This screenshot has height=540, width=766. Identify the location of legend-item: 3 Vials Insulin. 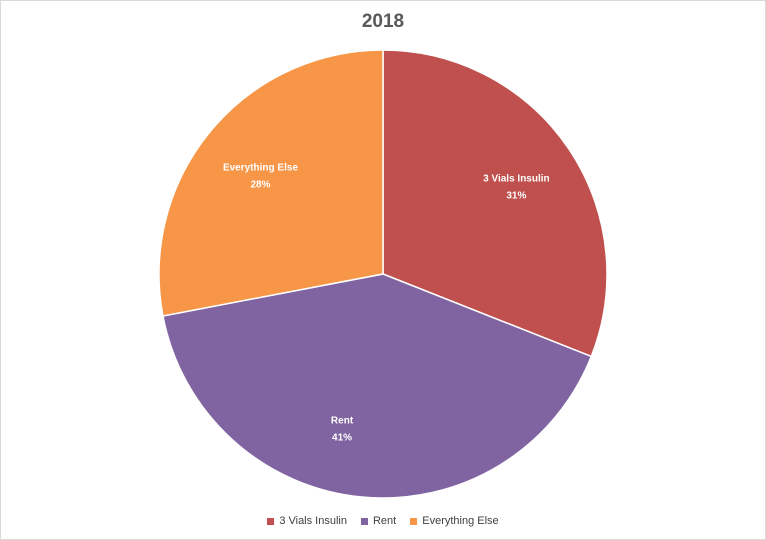
(307, 521).